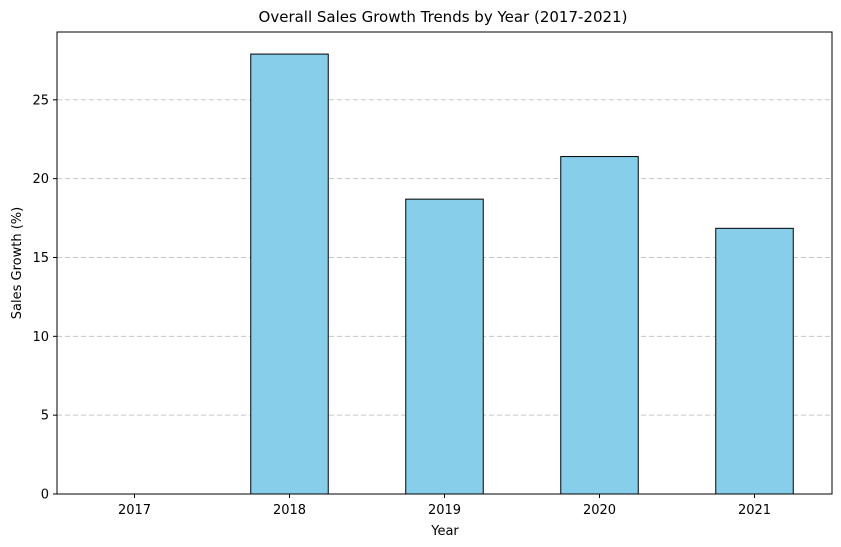  What do you see at coordinates (44, 298) in the screenshot?
I see `y-axis-ticks: 0 5 10 15 20 25` at bounding box center [44, 298].